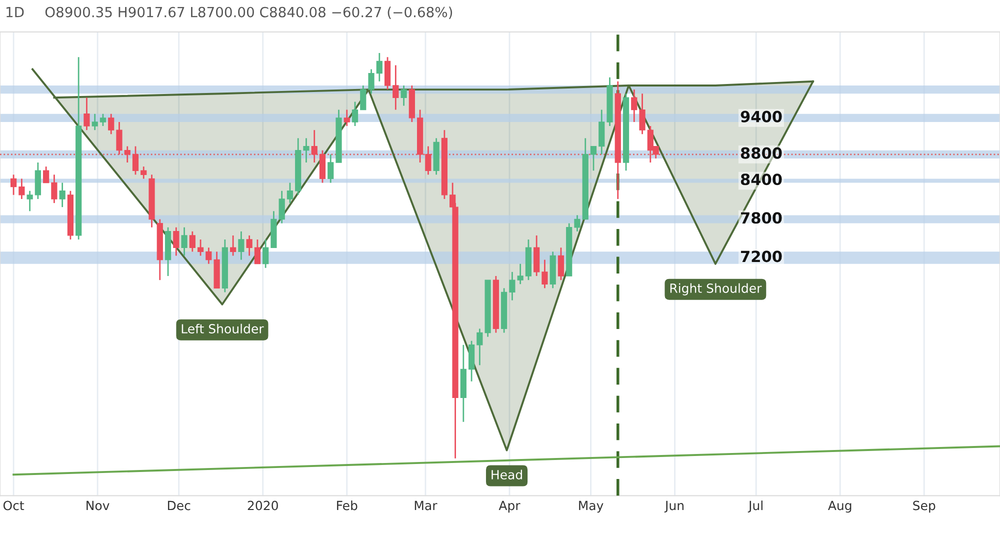  I want to click on x-tick-label: Feb, so click(347, 505).